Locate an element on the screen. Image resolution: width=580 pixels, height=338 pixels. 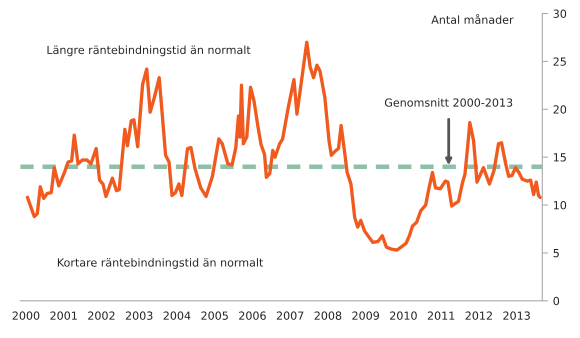
x-tick-label: 2010 is located at coordinates (403, 315).